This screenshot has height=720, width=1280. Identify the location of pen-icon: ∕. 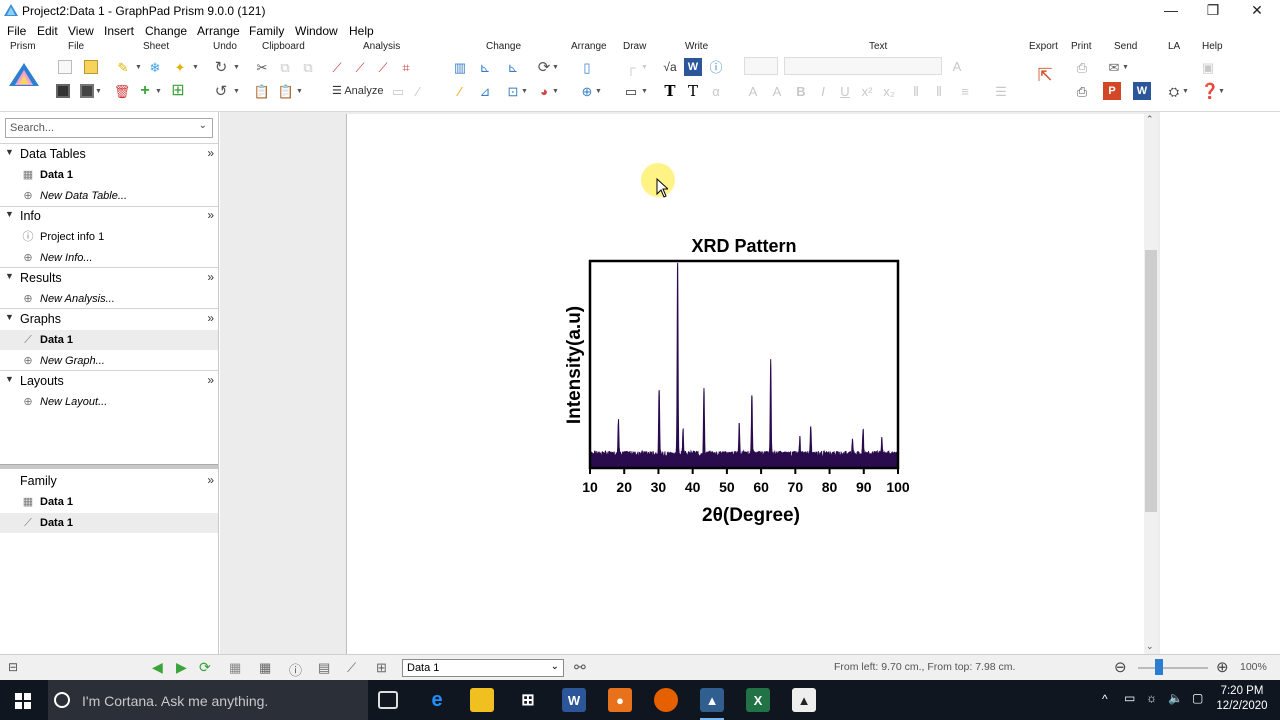
(418, 91).